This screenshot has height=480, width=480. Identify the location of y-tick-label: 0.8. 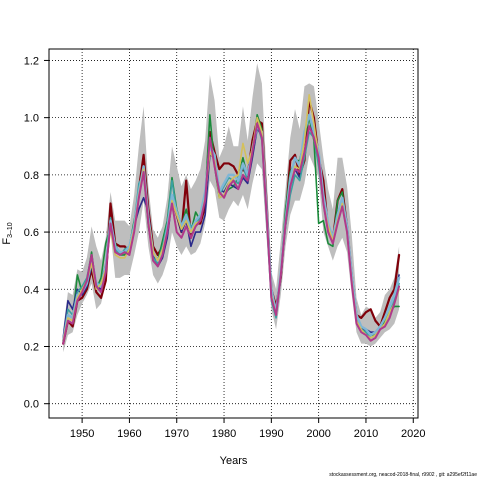
(31, 176).